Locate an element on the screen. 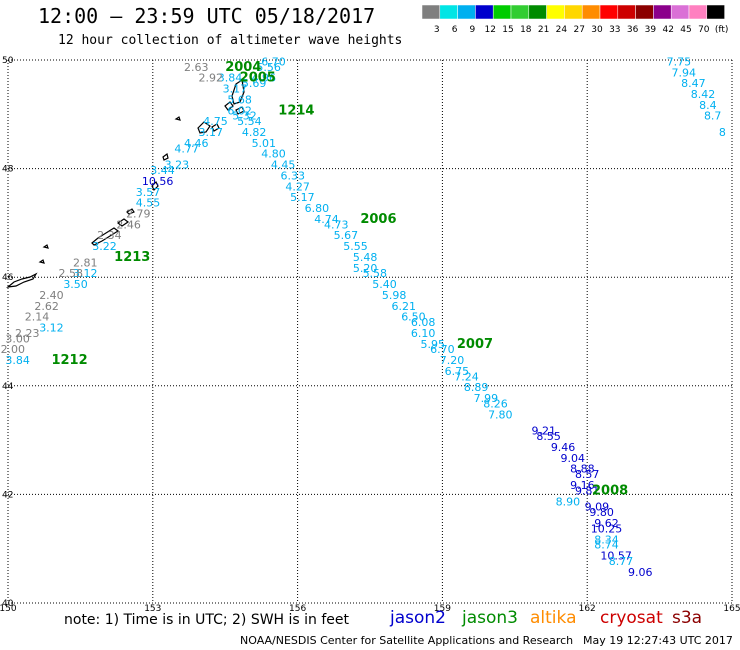  swh-value-altika: 2.14 is located at coordinates (37, 317).